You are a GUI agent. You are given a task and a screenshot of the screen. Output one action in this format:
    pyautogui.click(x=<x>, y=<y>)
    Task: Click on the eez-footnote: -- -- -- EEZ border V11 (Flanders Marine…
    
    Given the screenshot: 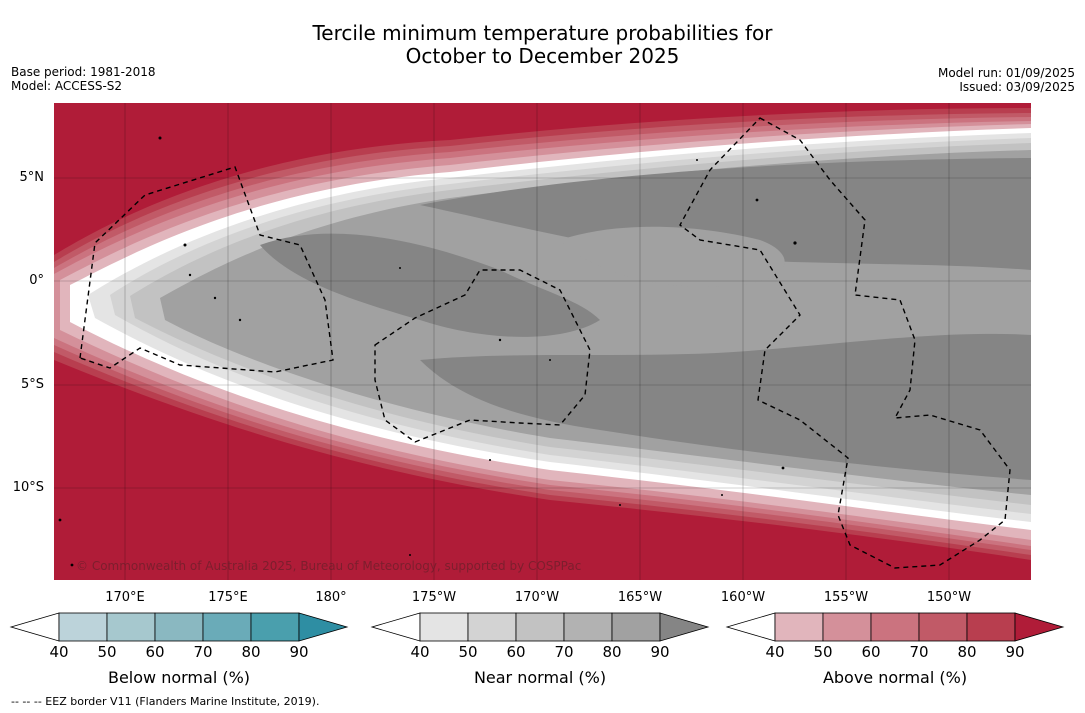 What is the action you would take?
    pyautogui.click(x=165, y=701)
    